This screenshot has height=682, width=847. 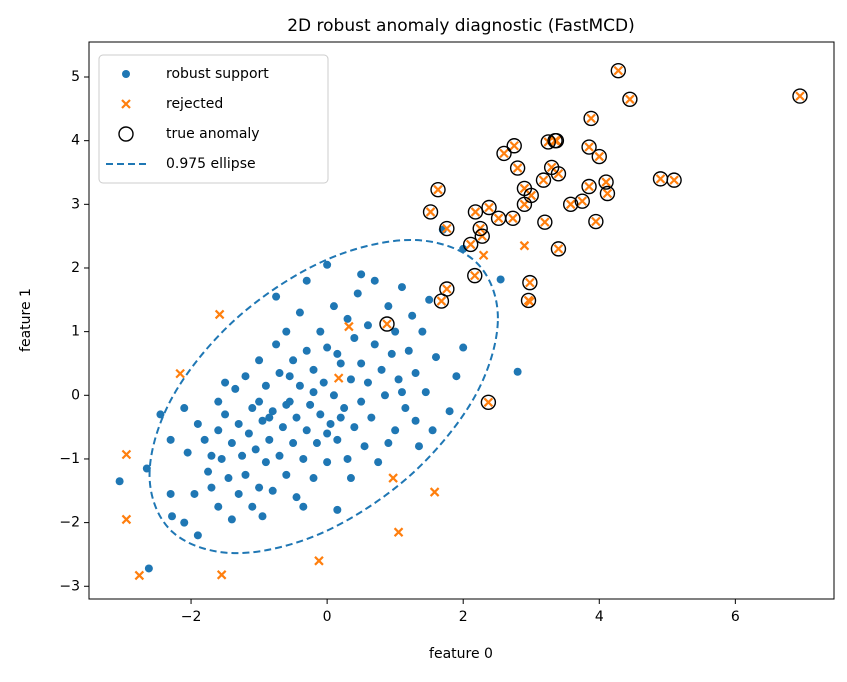 I want to click on x-tick-label: −2, so click(x=191, y=617).